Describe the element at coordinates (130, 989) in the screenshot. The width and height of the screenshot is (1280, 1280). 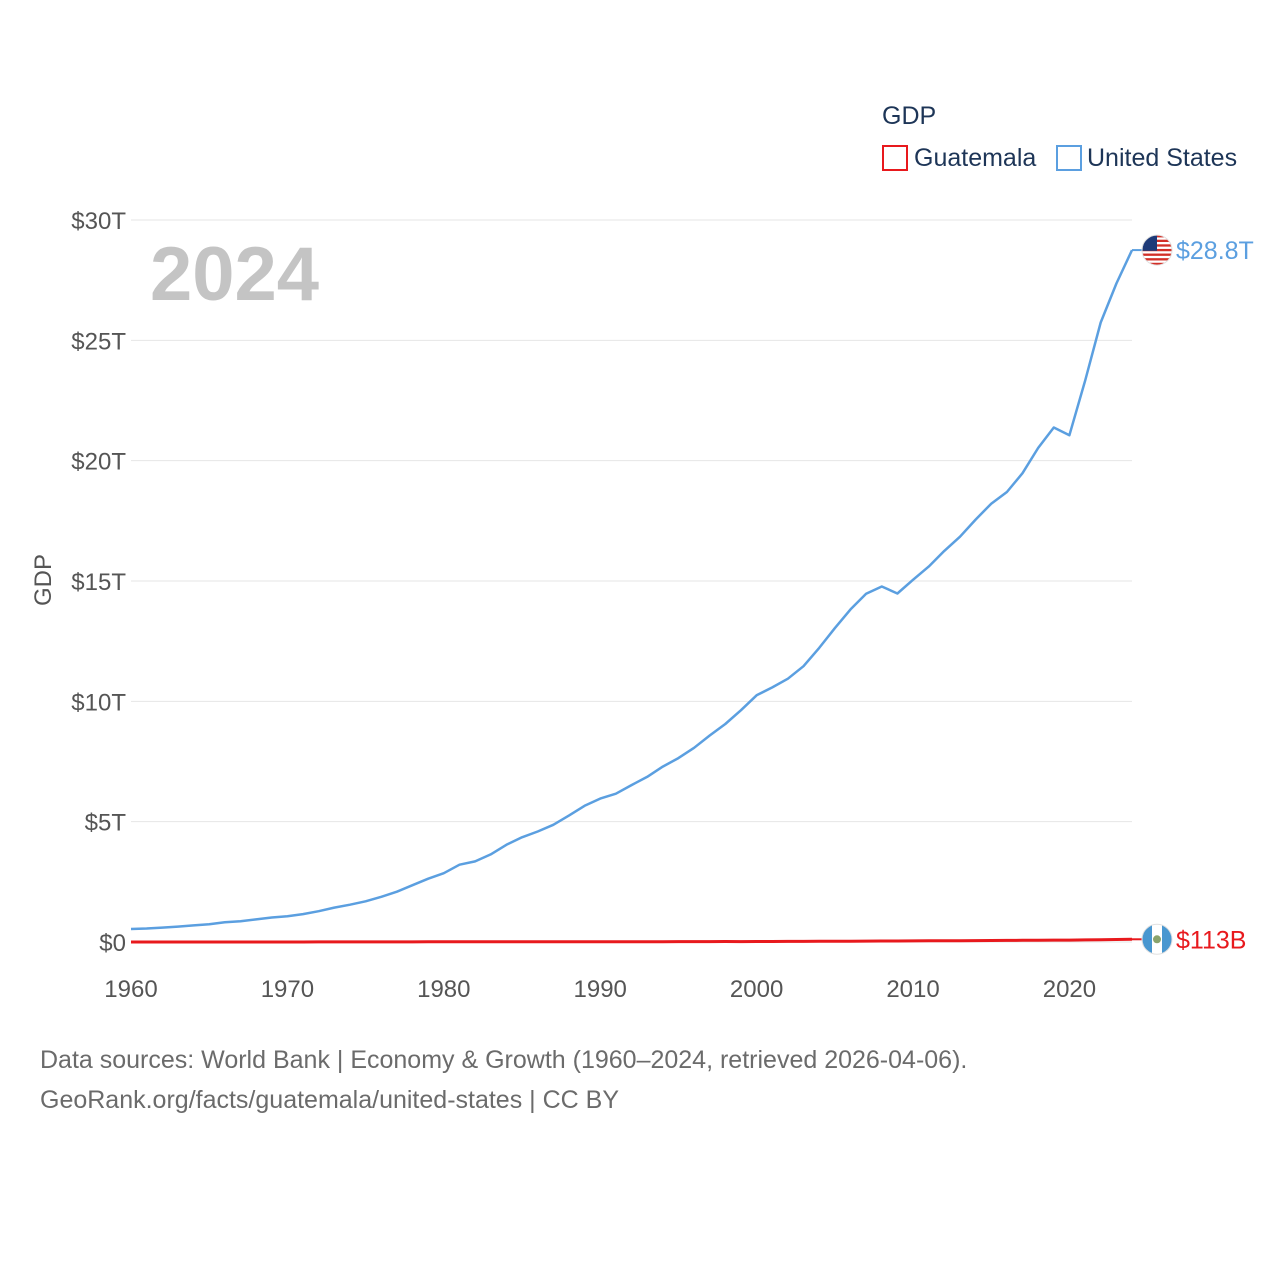
I see `x-tick-label: 1960` at that location.